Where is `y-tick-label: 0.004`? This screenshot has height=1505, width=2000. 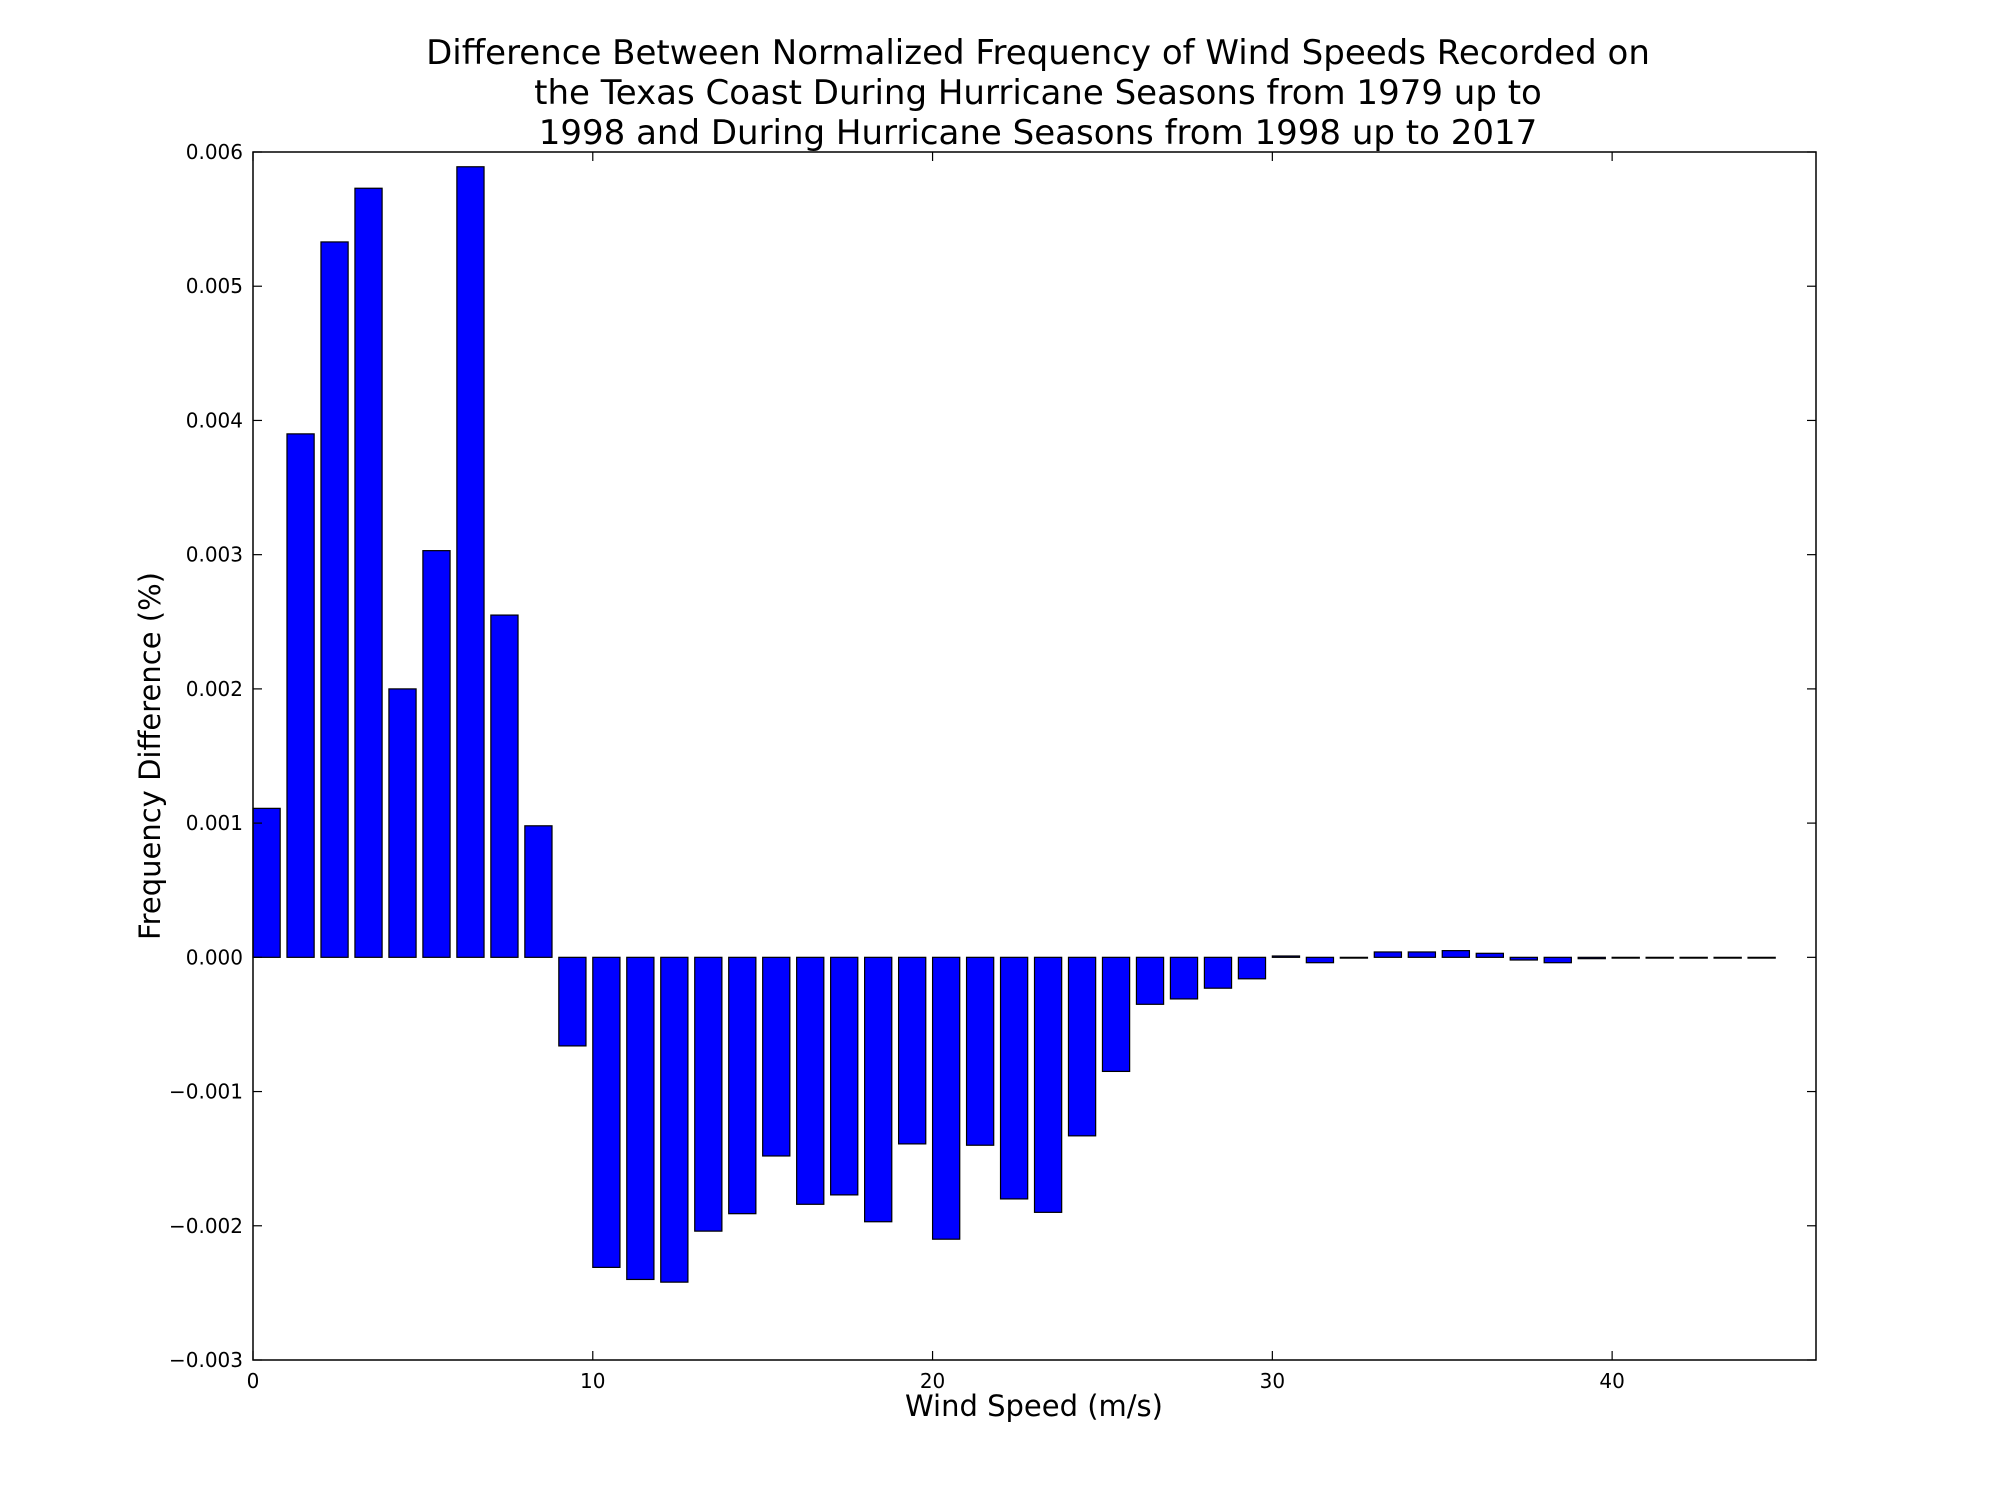 y-tick-label: 0.004 is located at coordinates (214, 420).